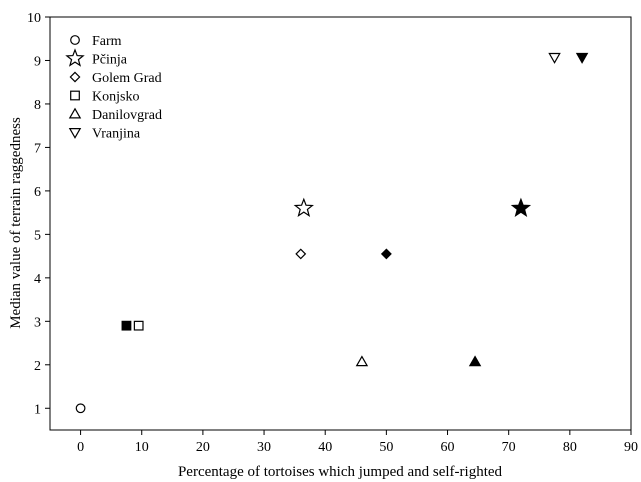  What do you see at coordinates (75, 133) in the screenshot?
I see `legend-marker-triangle-down` at bounding box center [75, 133].